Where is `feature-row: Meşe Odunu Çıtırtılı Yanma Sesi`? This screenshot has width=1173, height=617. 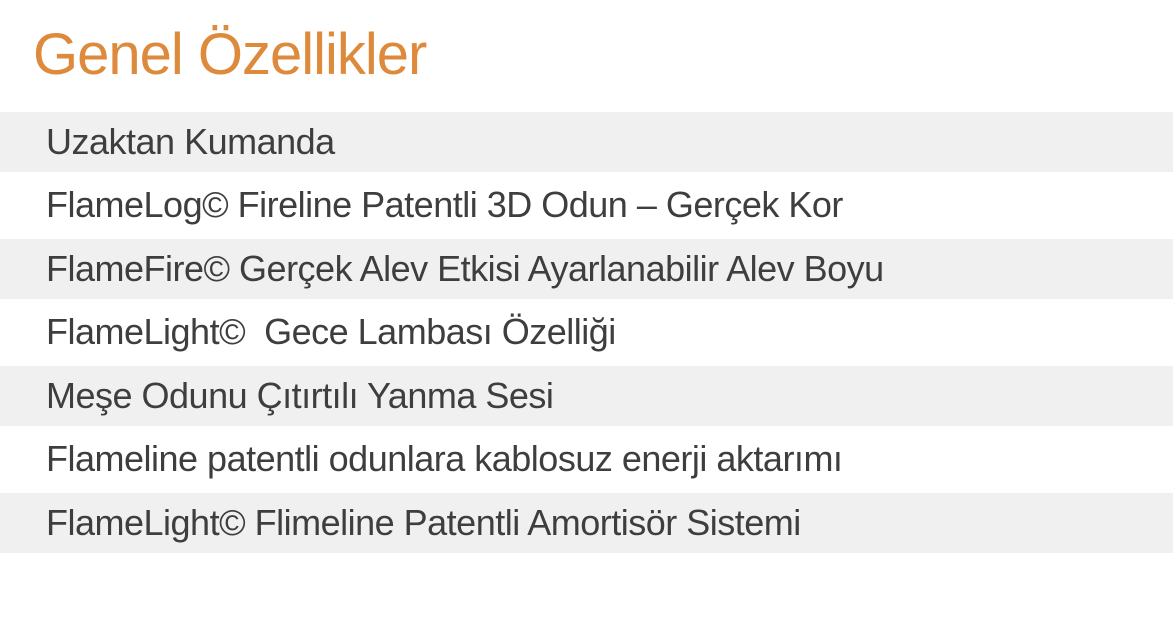
feature-row: Meşe Odunu Çıtırtılı Yanma Sesi is located at coordinates (586, 396).